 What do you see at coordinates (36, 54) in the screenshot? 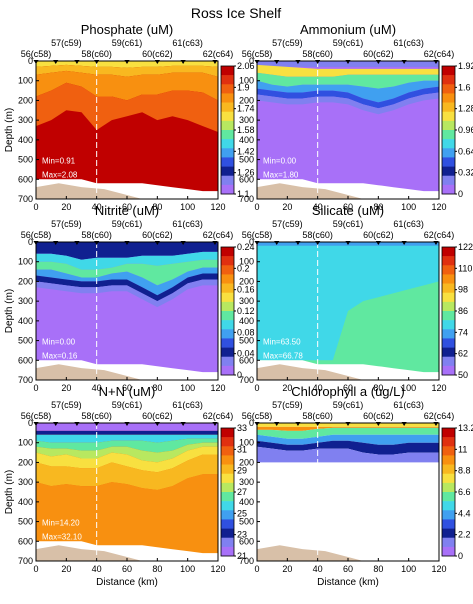
I see `station-label: 56(c58)` at bounding box center [36, 54].